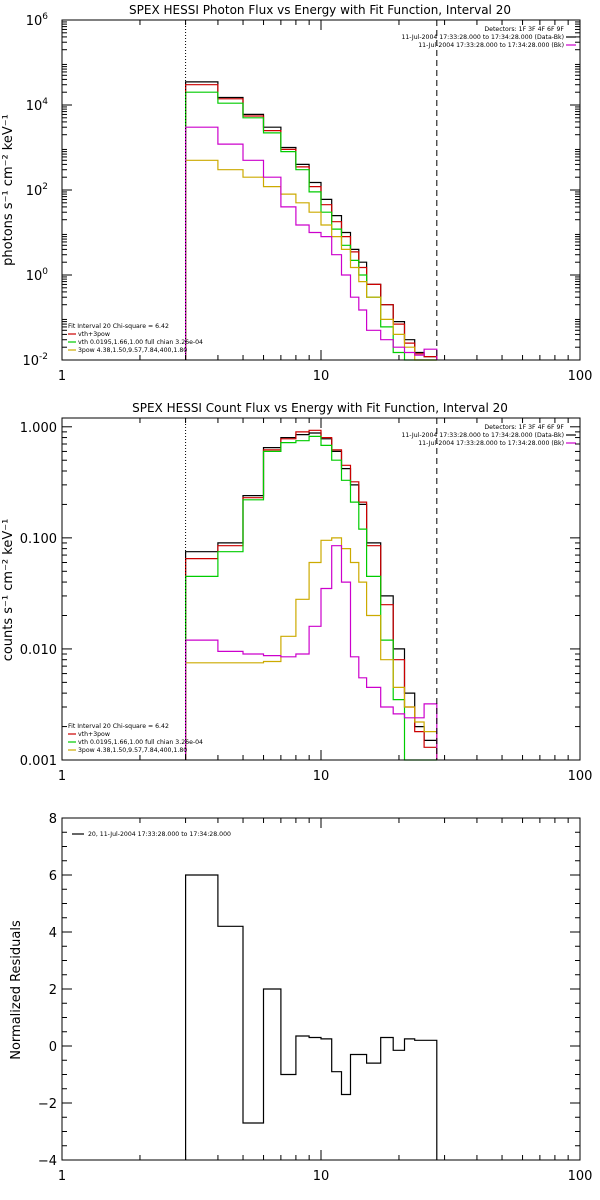  I want to click on y-tick-label: 10⁻², so click(35, 360).